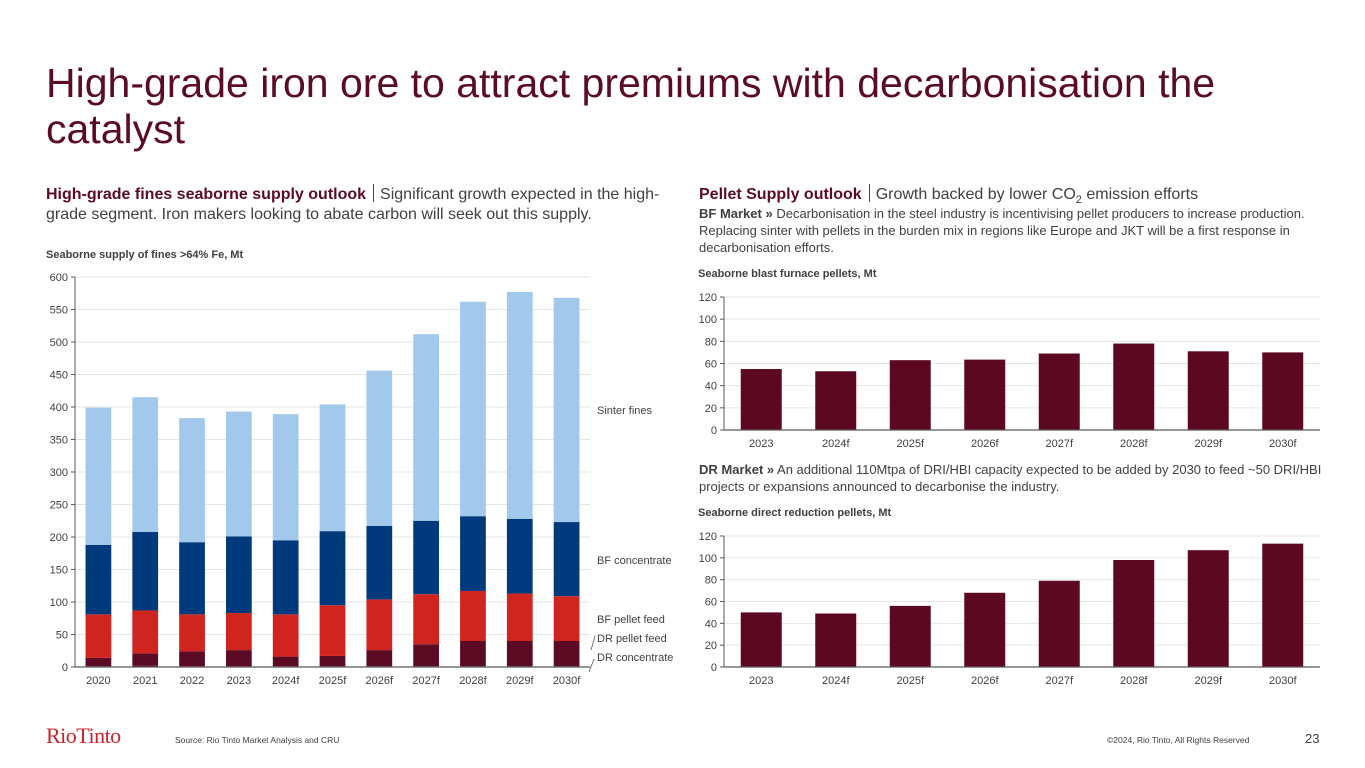  Describe the element at coordinates (59, 311) in the screenshot. I see `y-tick-label: 550` at that location.